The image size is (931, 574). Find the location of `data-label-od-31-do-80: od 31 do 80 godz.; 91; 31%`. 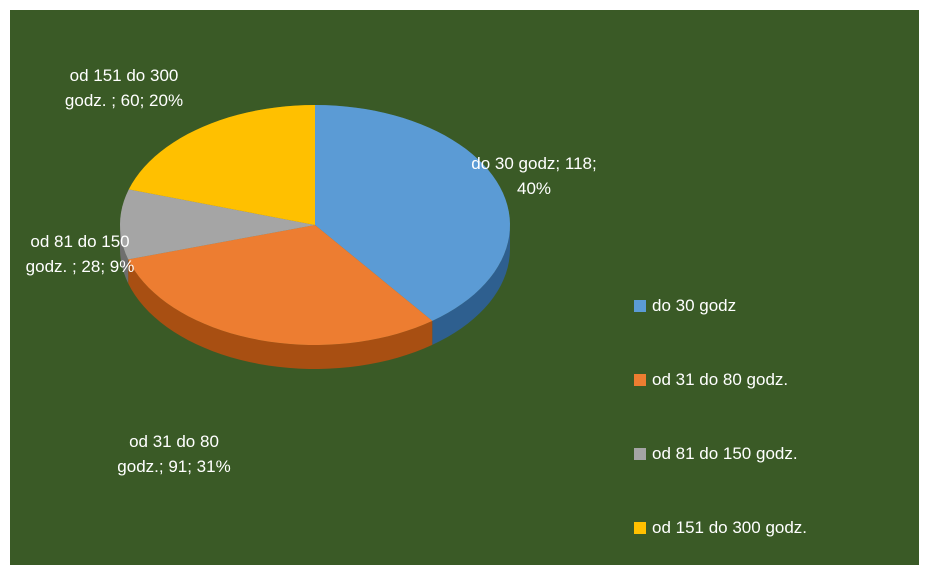

data-label-od-31-do-80: od 31 do 80 godz.; 91; 31% is located at coordinates (174, 454).